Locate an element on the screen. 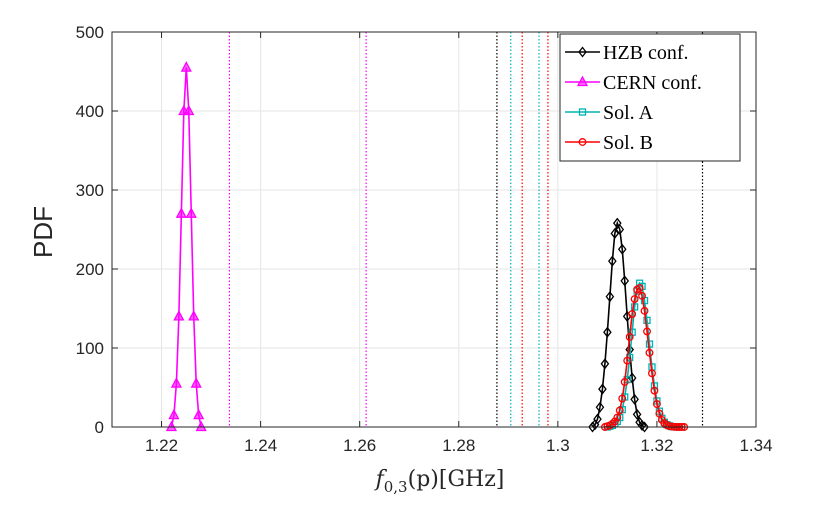  x-tick-label: 1.3 is located at coordinates (558, 445).